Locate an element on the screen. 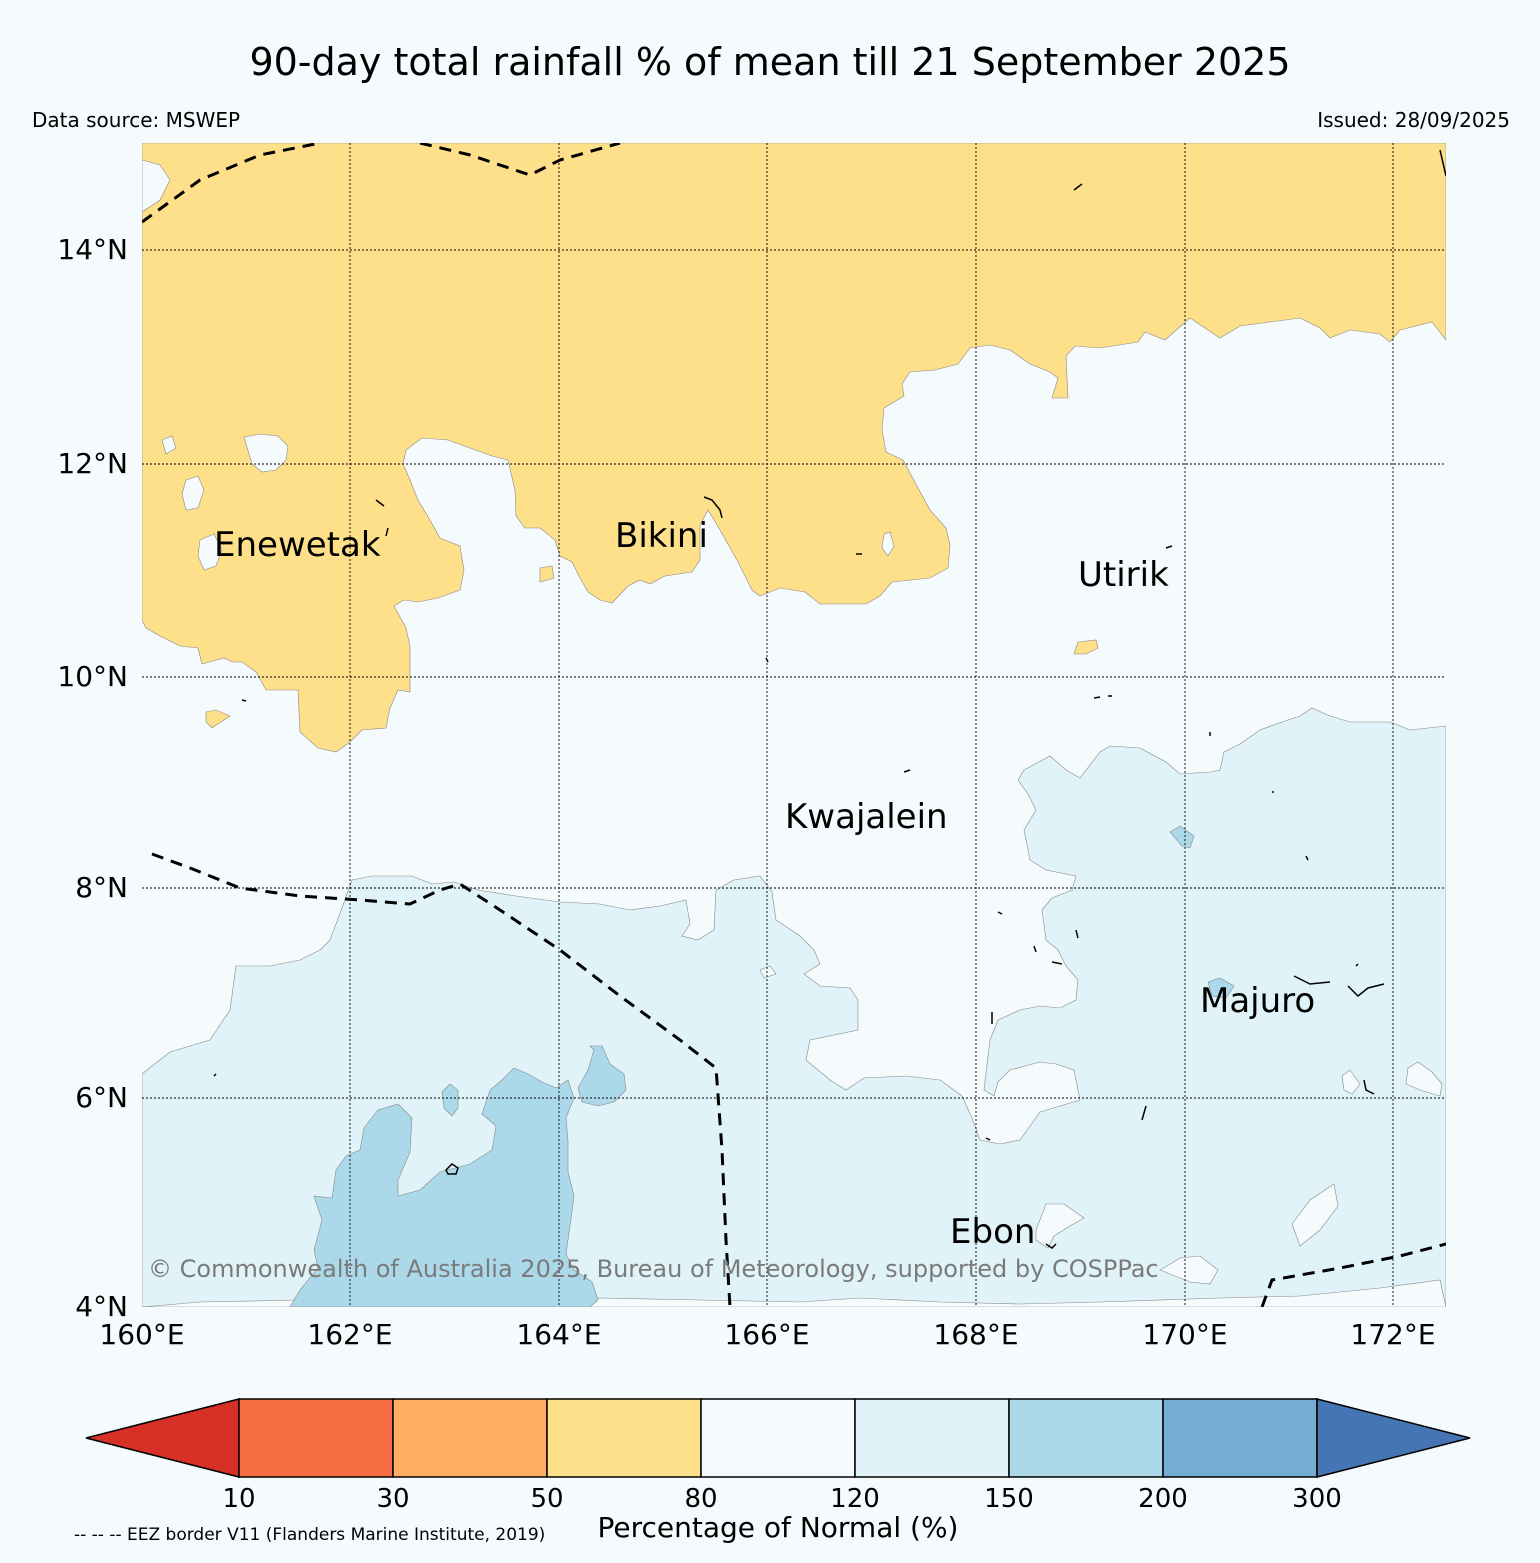 The image size is (1540, 1563). colorbar-tick: 120 is located at coordinates (855, 1499).